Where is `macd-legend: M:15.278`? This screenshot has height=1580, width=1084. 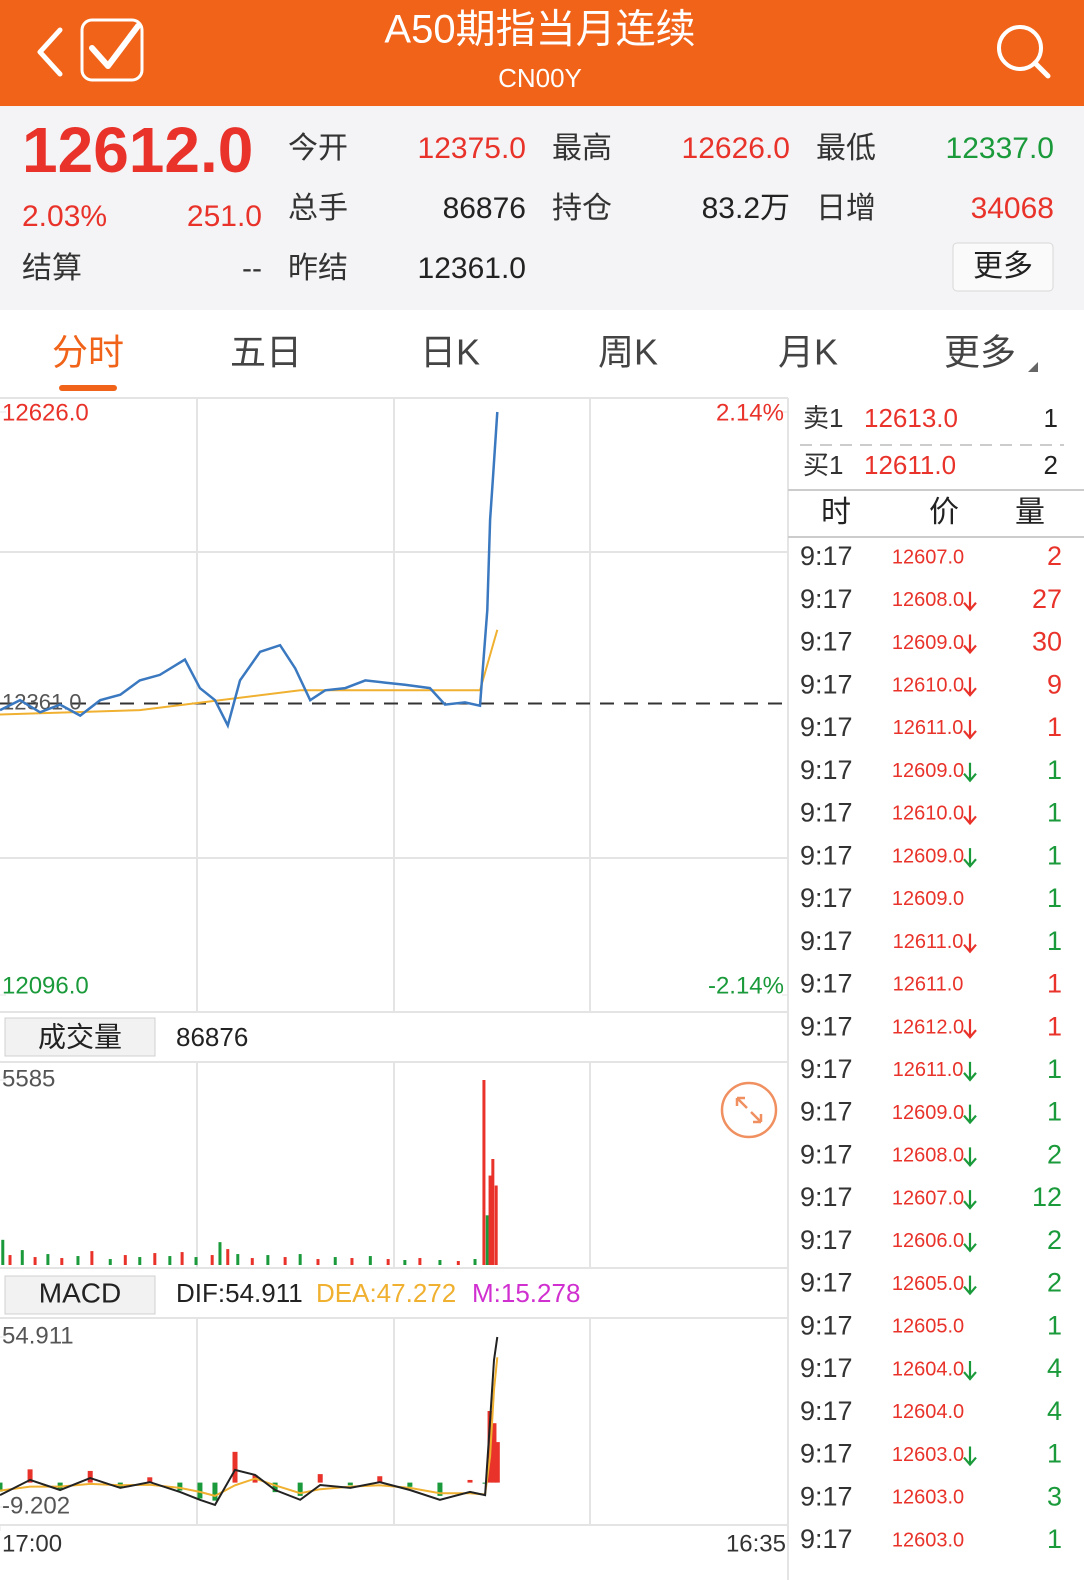 macd-legend: M:15.278 is located at coordinates (526, 1293).